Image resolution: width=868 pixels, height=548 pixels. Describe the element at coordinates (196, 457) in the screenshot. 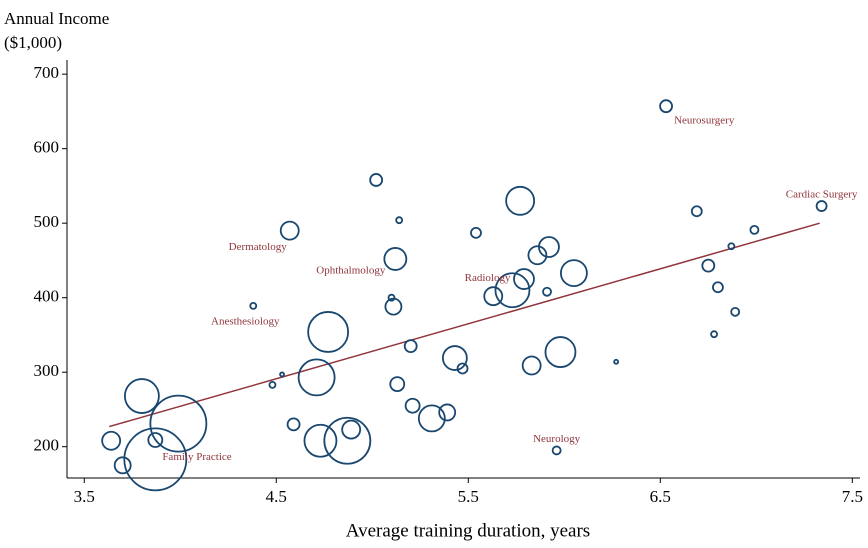

I see `point-label: Family Practice` at that location.